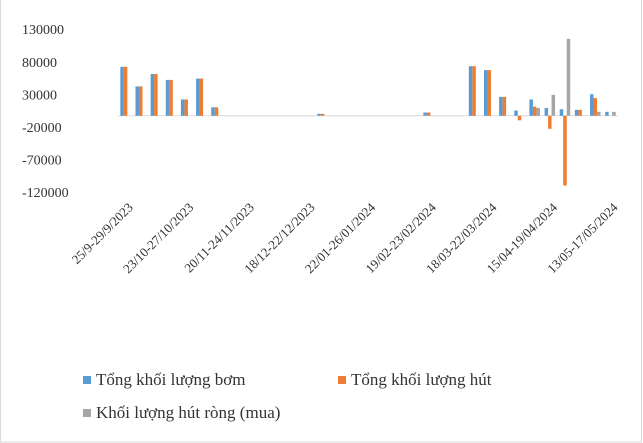  What do you see at coordinates (39, 63) in the screenshot?
I see `y-tick-label: 80000` at bounding box center [39, 63].